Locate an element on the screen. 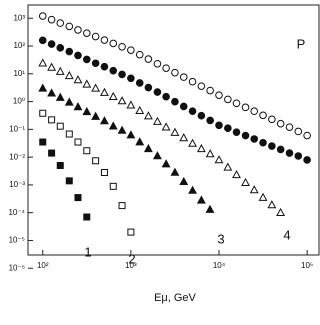 The image size is (320, 325). annotation: P is located at coordinates (301, 43).